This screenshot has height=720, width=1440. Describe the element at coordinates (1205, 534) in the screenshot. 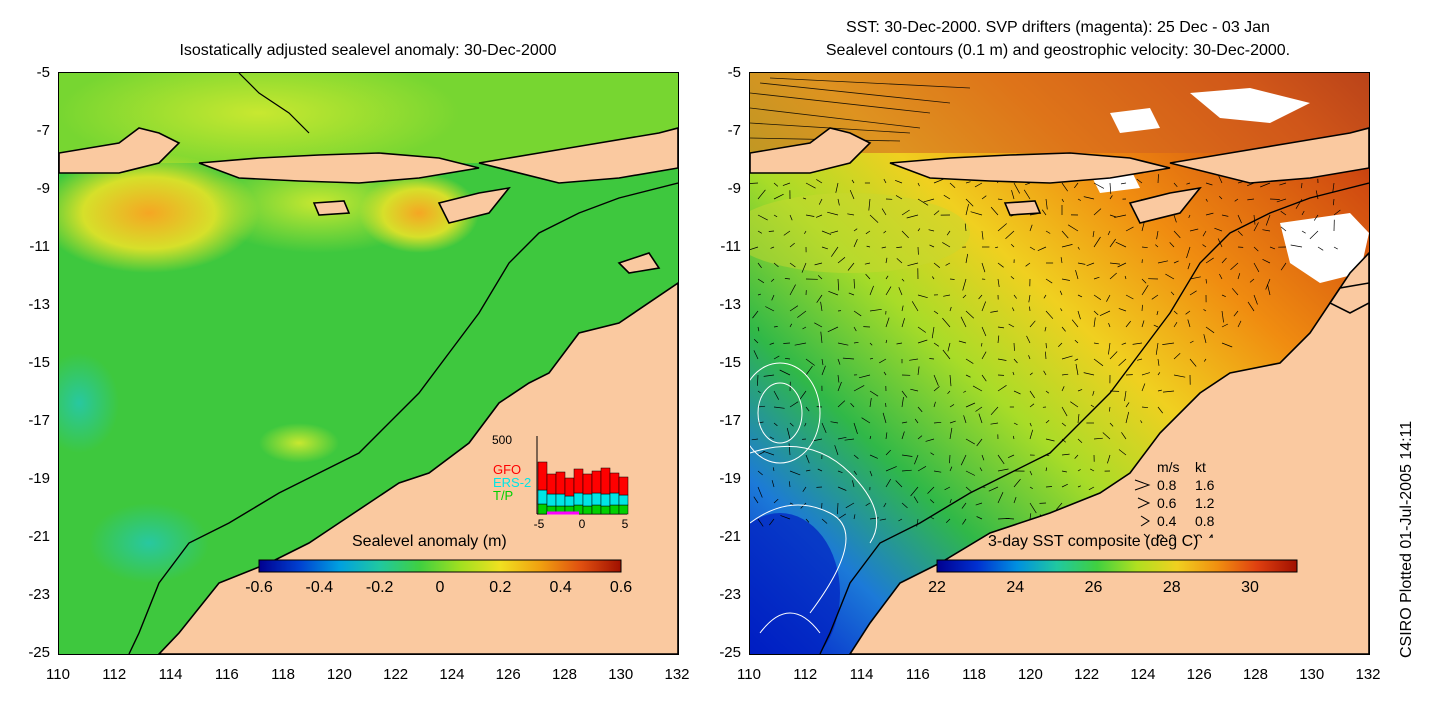

I see `velocity-kt-value: 0.4` at that location.